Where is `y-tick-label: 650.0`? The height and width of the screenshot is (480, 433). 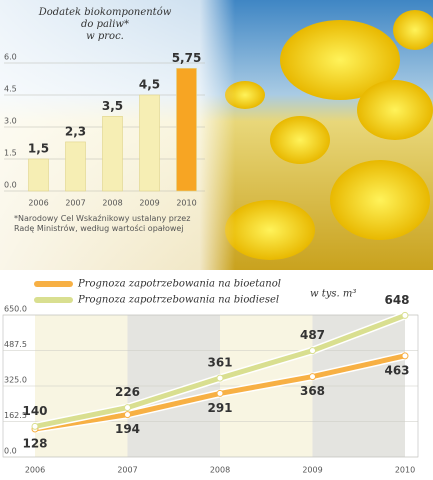
y-tick-label: 650.0 is located at coordinates (15, 309).